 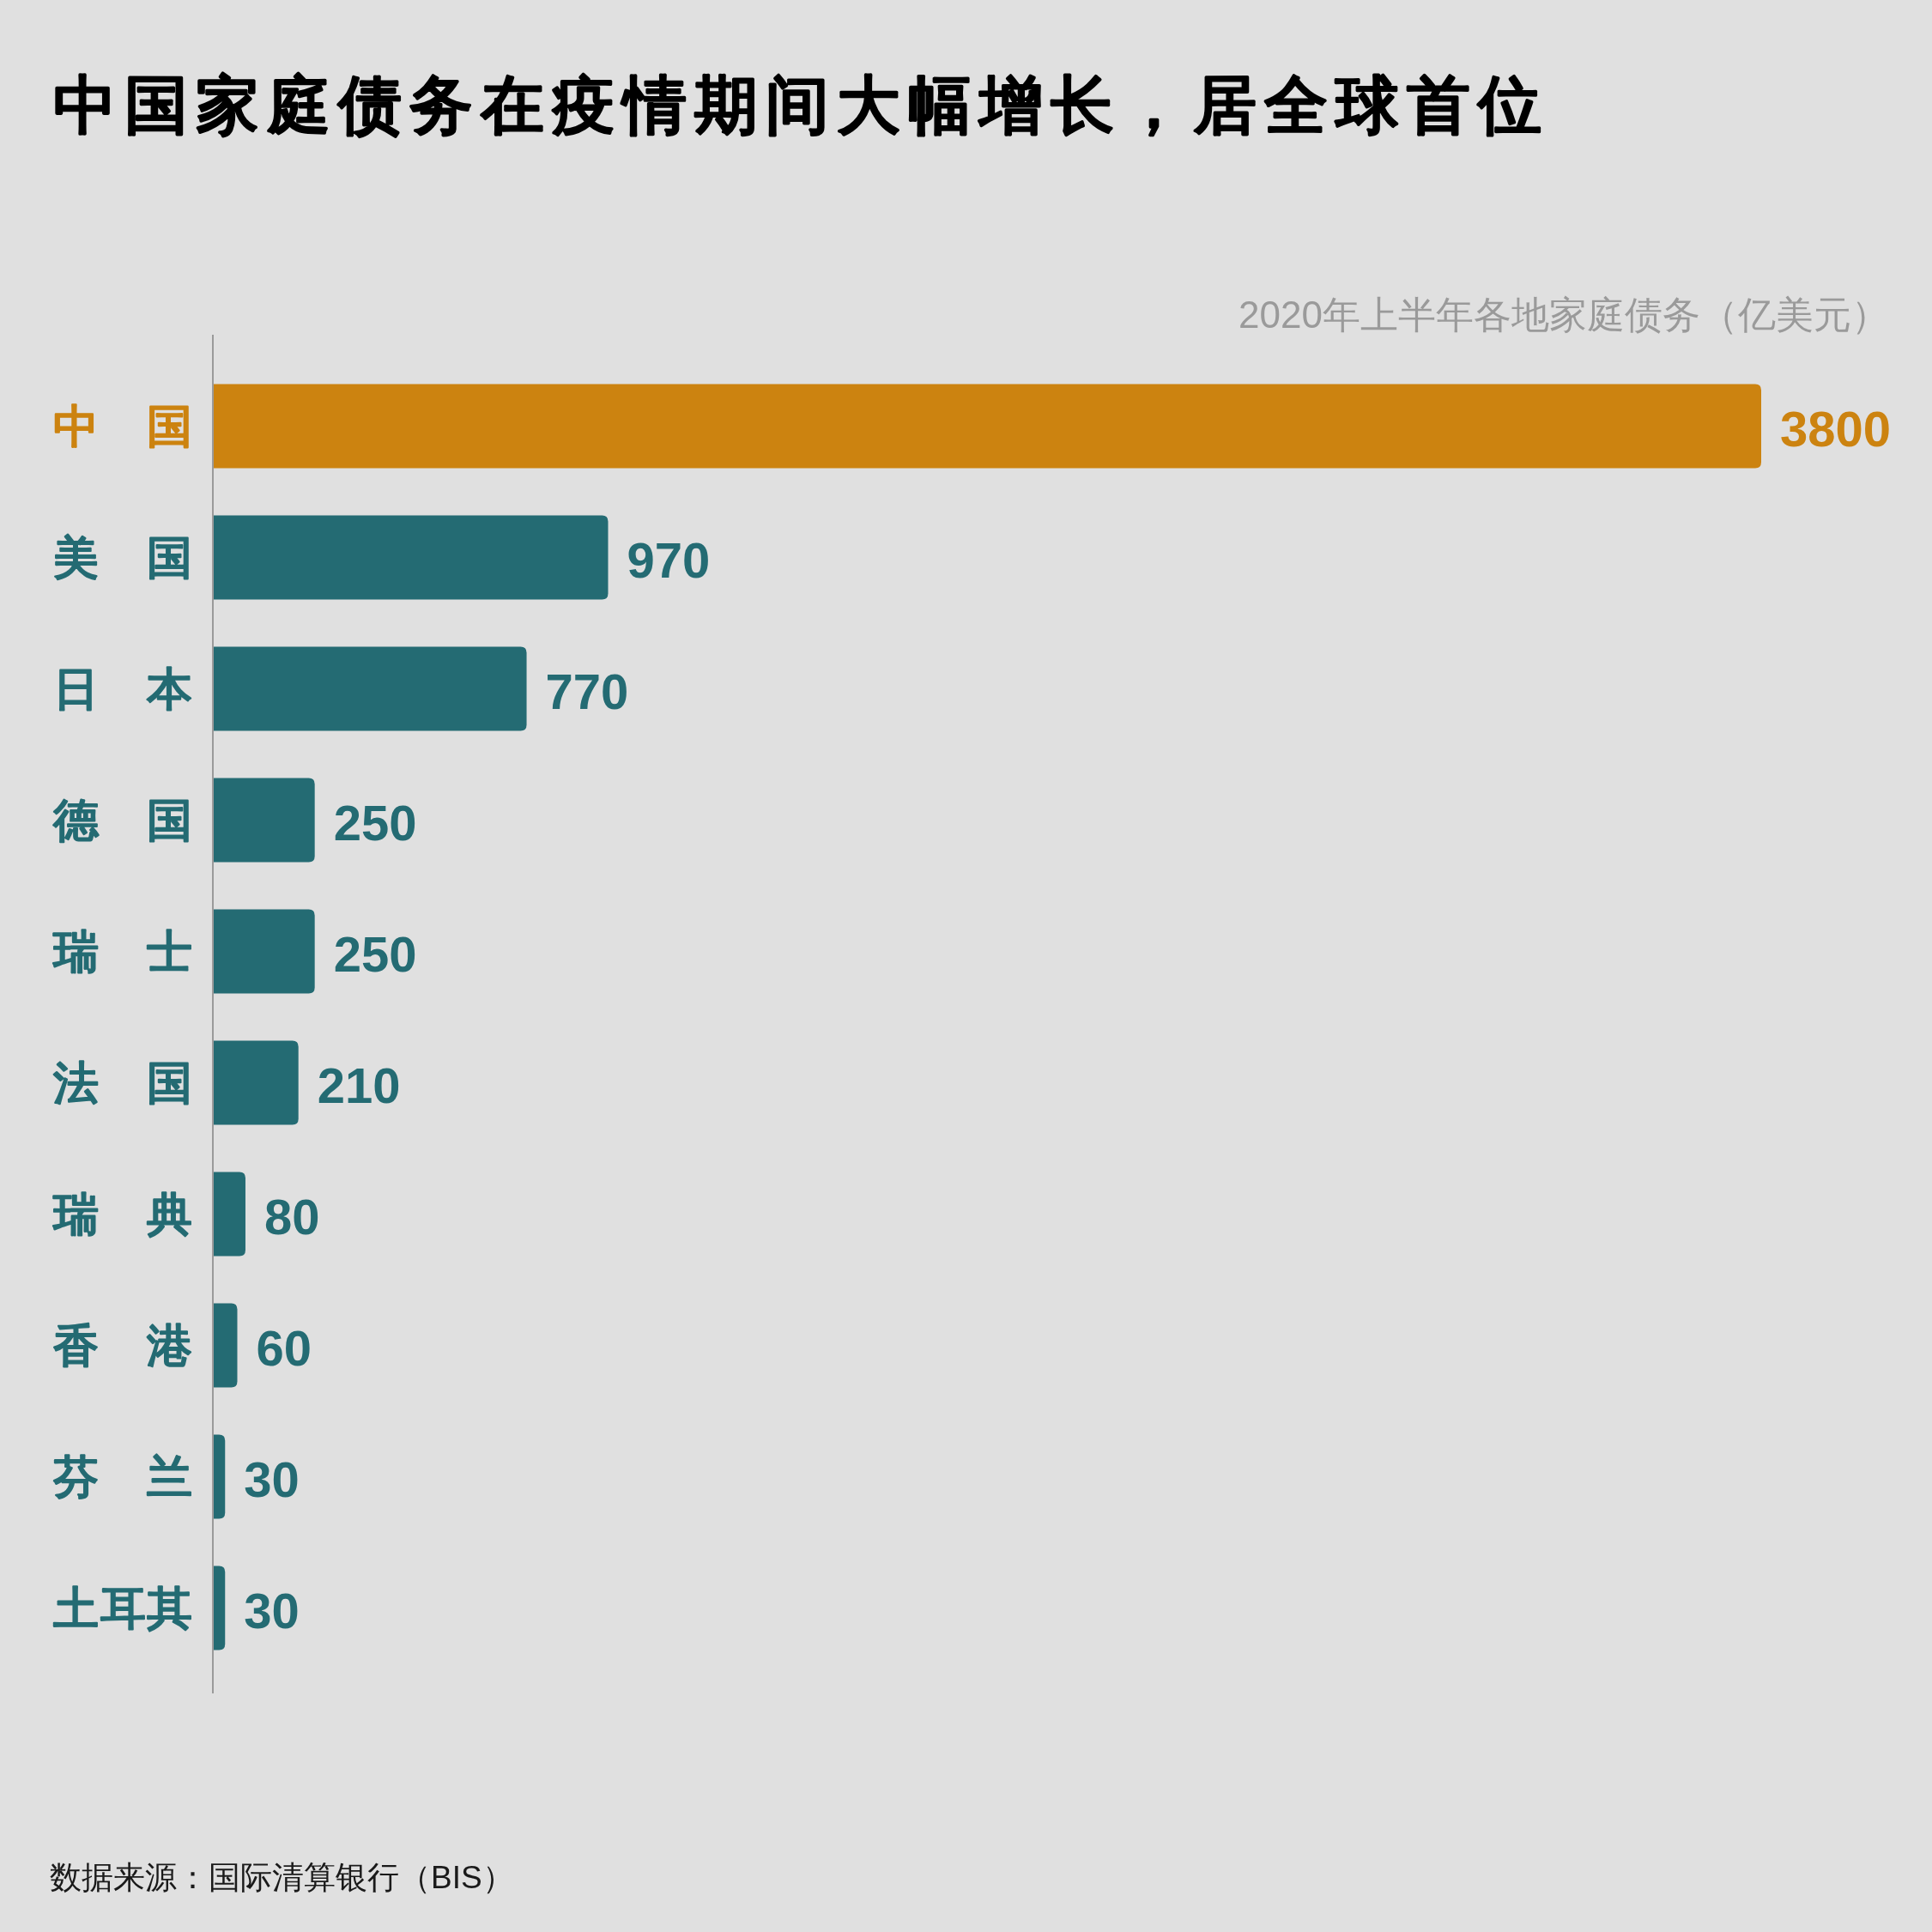 I want to click on value-label: 60, so click(x=284, y=1348).